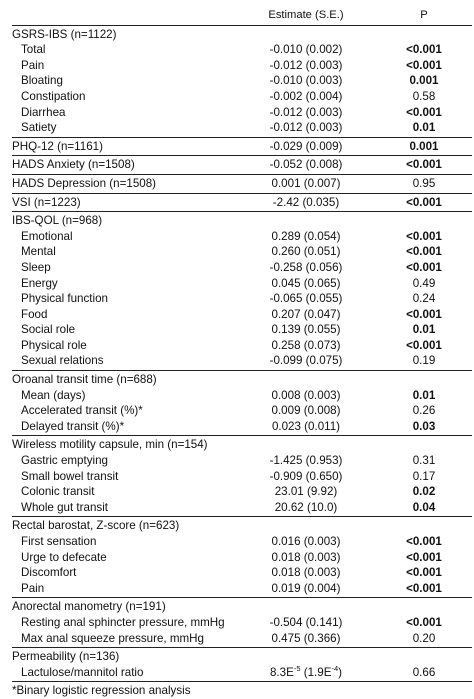 Image resolution: width=474 pixels, height=699 pixels. I want to click on row-label: Pain, so click(33, 65).